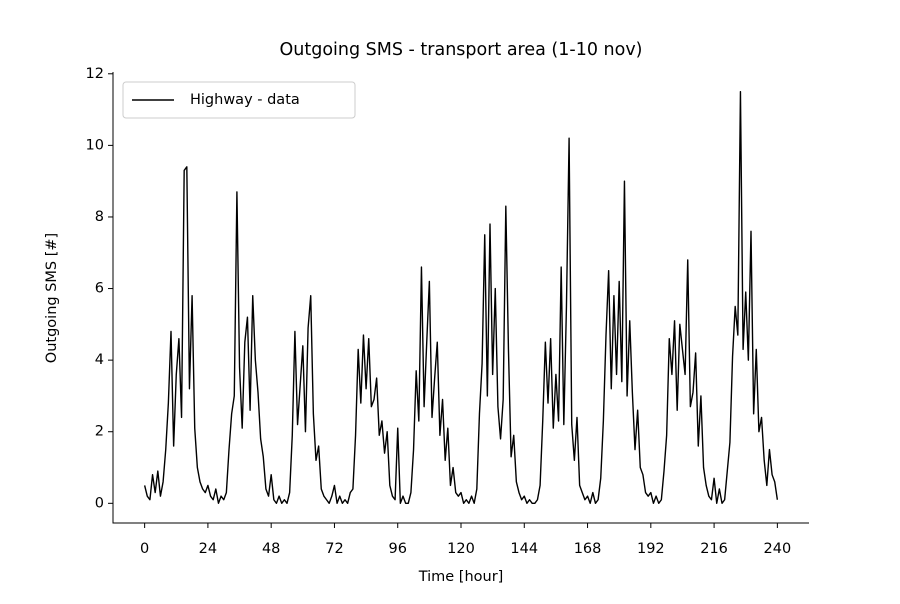 Image resolution: width=900 pixels, height=604 pixels. What do you see at coordinates (95, 74) in the screenshot?
I see `y-tick-label: 12` at bounding box center [95, 74].